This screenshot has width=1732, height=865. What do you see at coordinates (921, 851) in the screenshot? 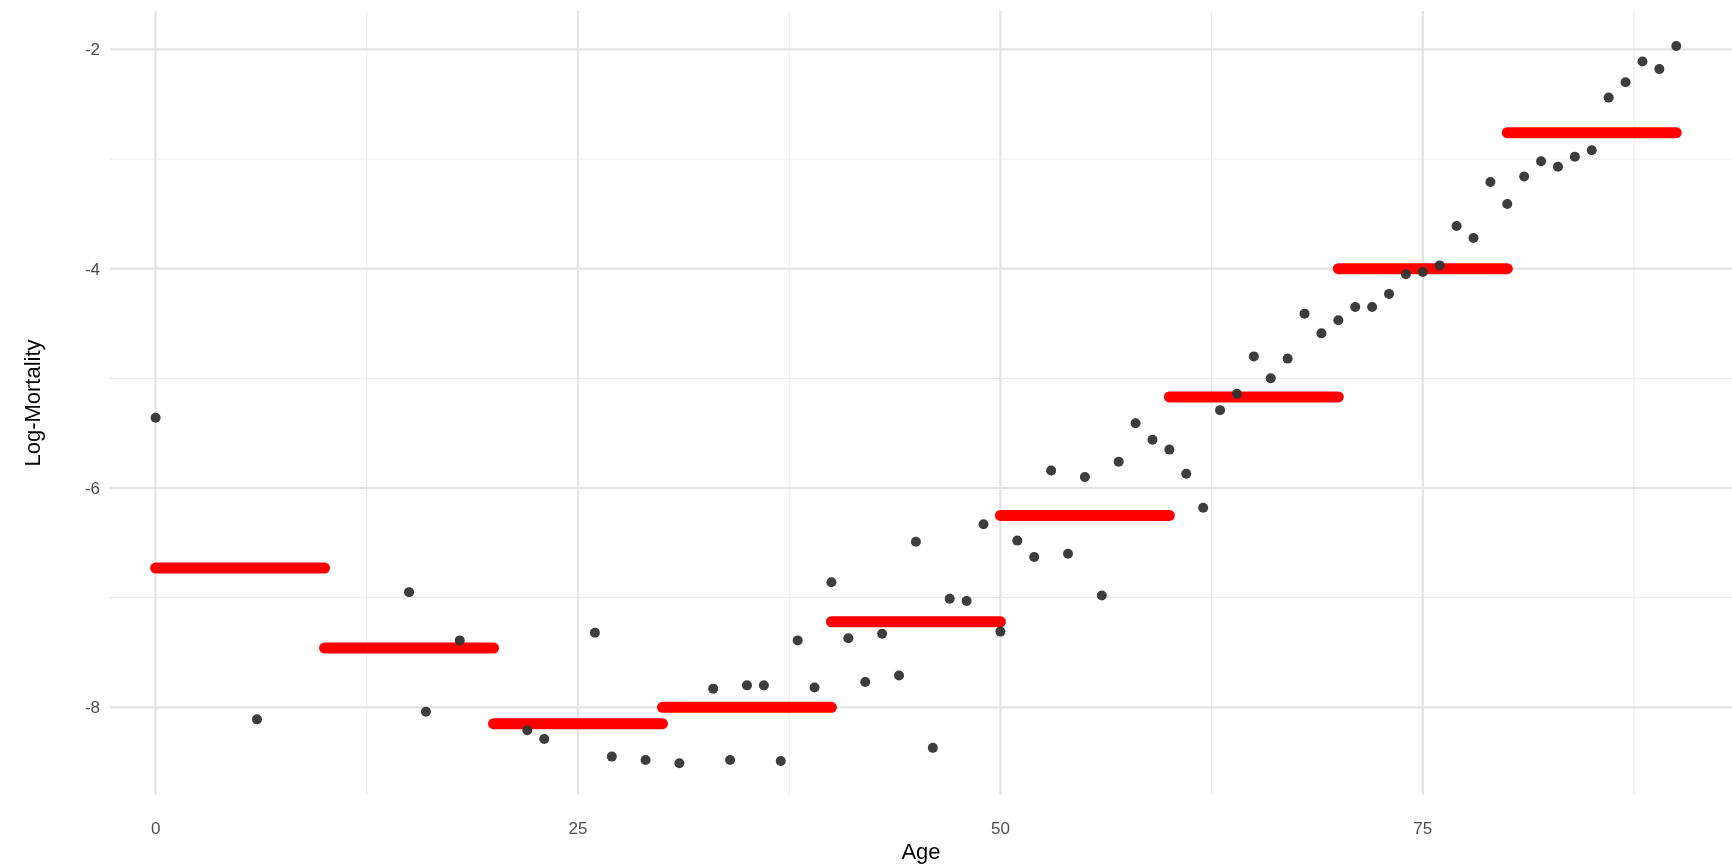
I see `x-axis-title: Age` at bounding box center [921, 851].